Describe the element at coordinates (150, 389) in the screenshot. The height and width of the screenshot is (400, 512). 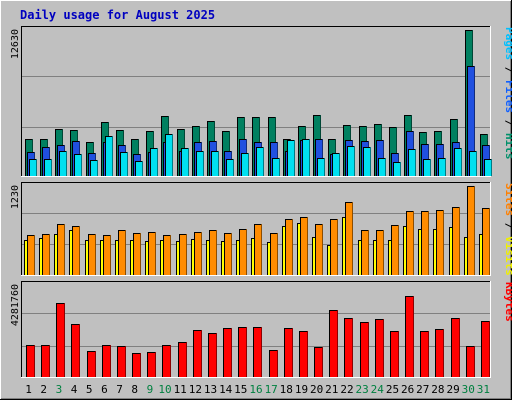
I see `x-tick-label: 9` at that location.